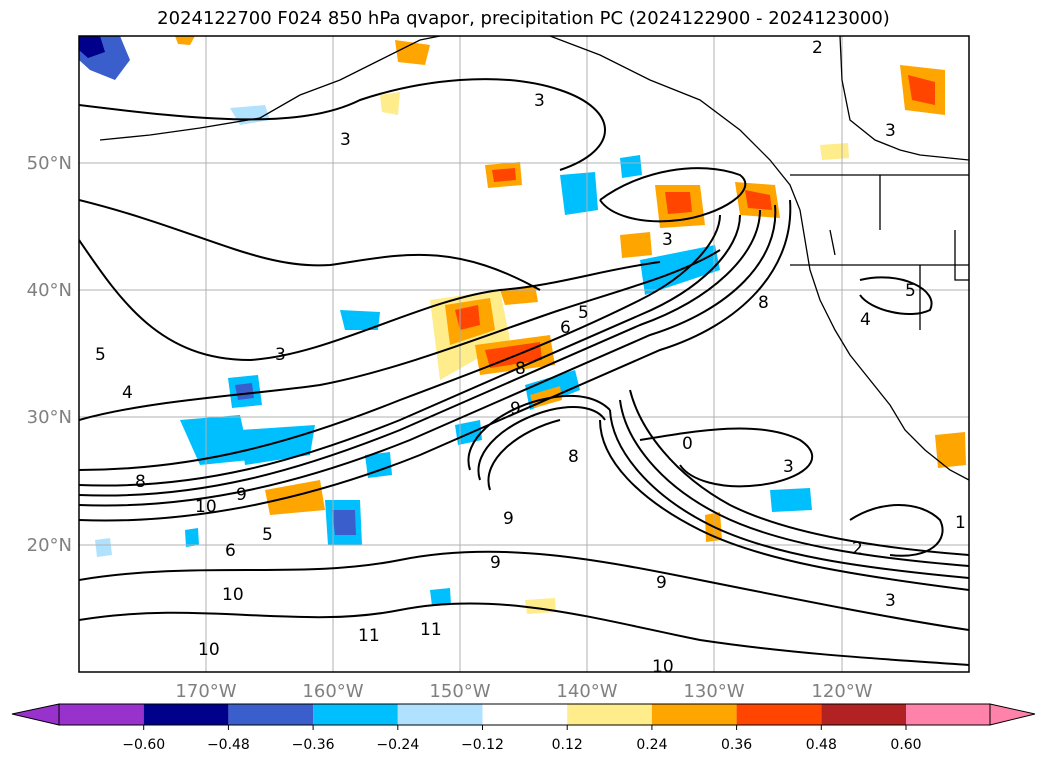  I want to click on contour-label: 0, so click(687, 444).